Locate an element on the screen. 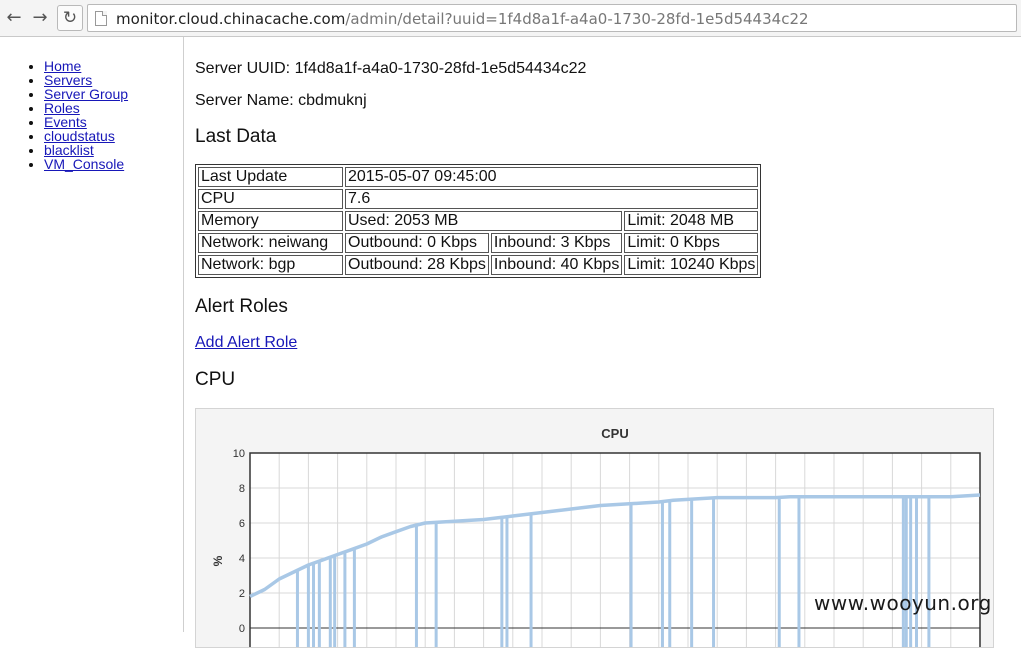  cell-value: Limit: 10240 Kbps is located at coordinates (691, 265).